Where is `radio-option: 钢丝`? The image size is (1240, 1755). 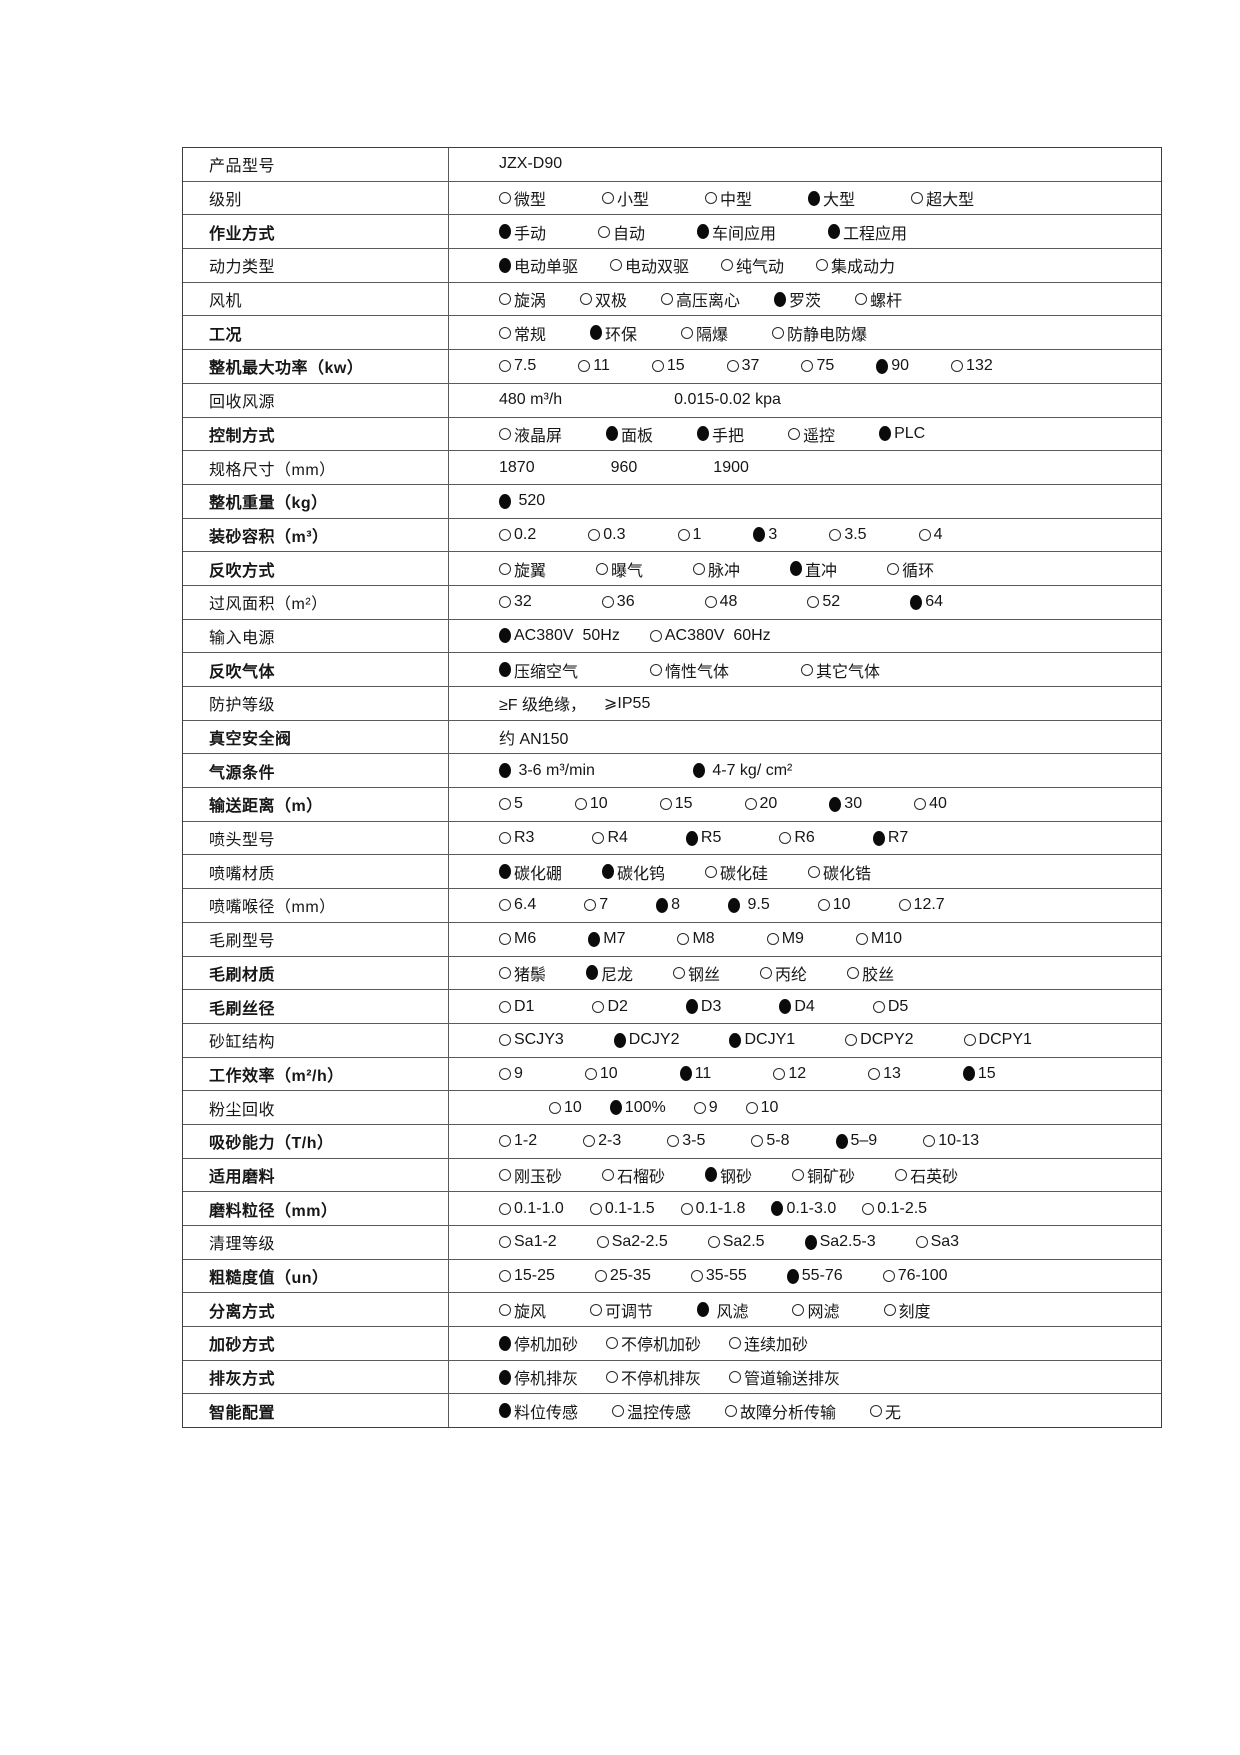 radio-option: 钢丝 is located at coordinates (696, 973).